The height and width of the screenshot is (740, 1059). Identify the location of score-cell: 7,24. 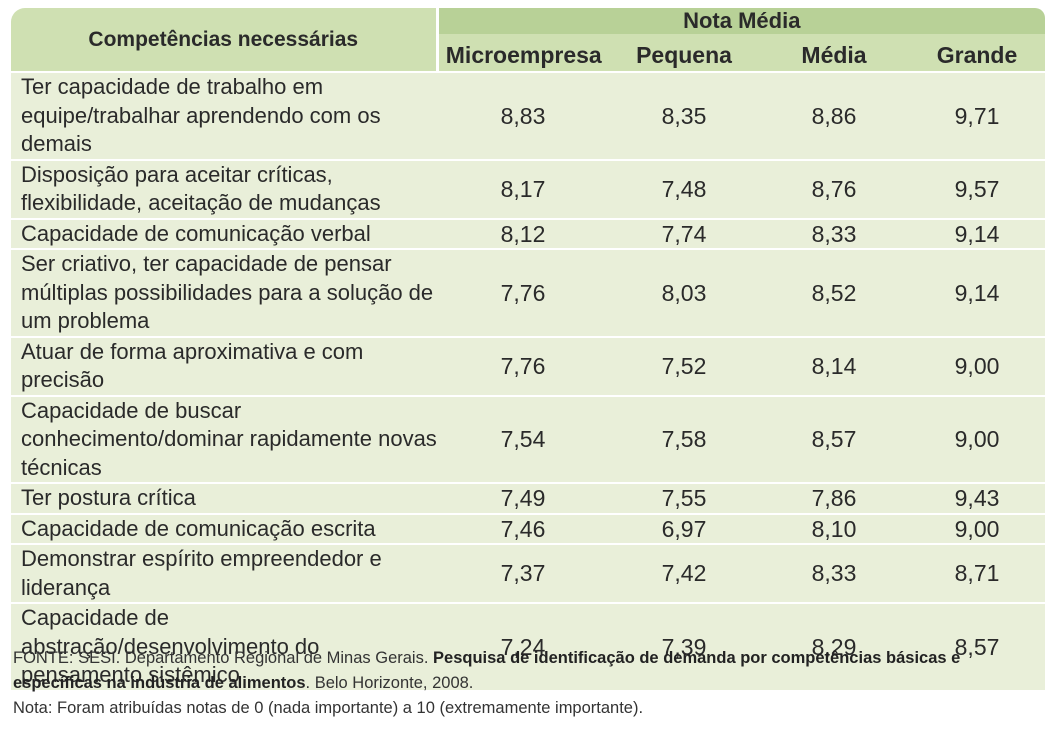
(523, 646).